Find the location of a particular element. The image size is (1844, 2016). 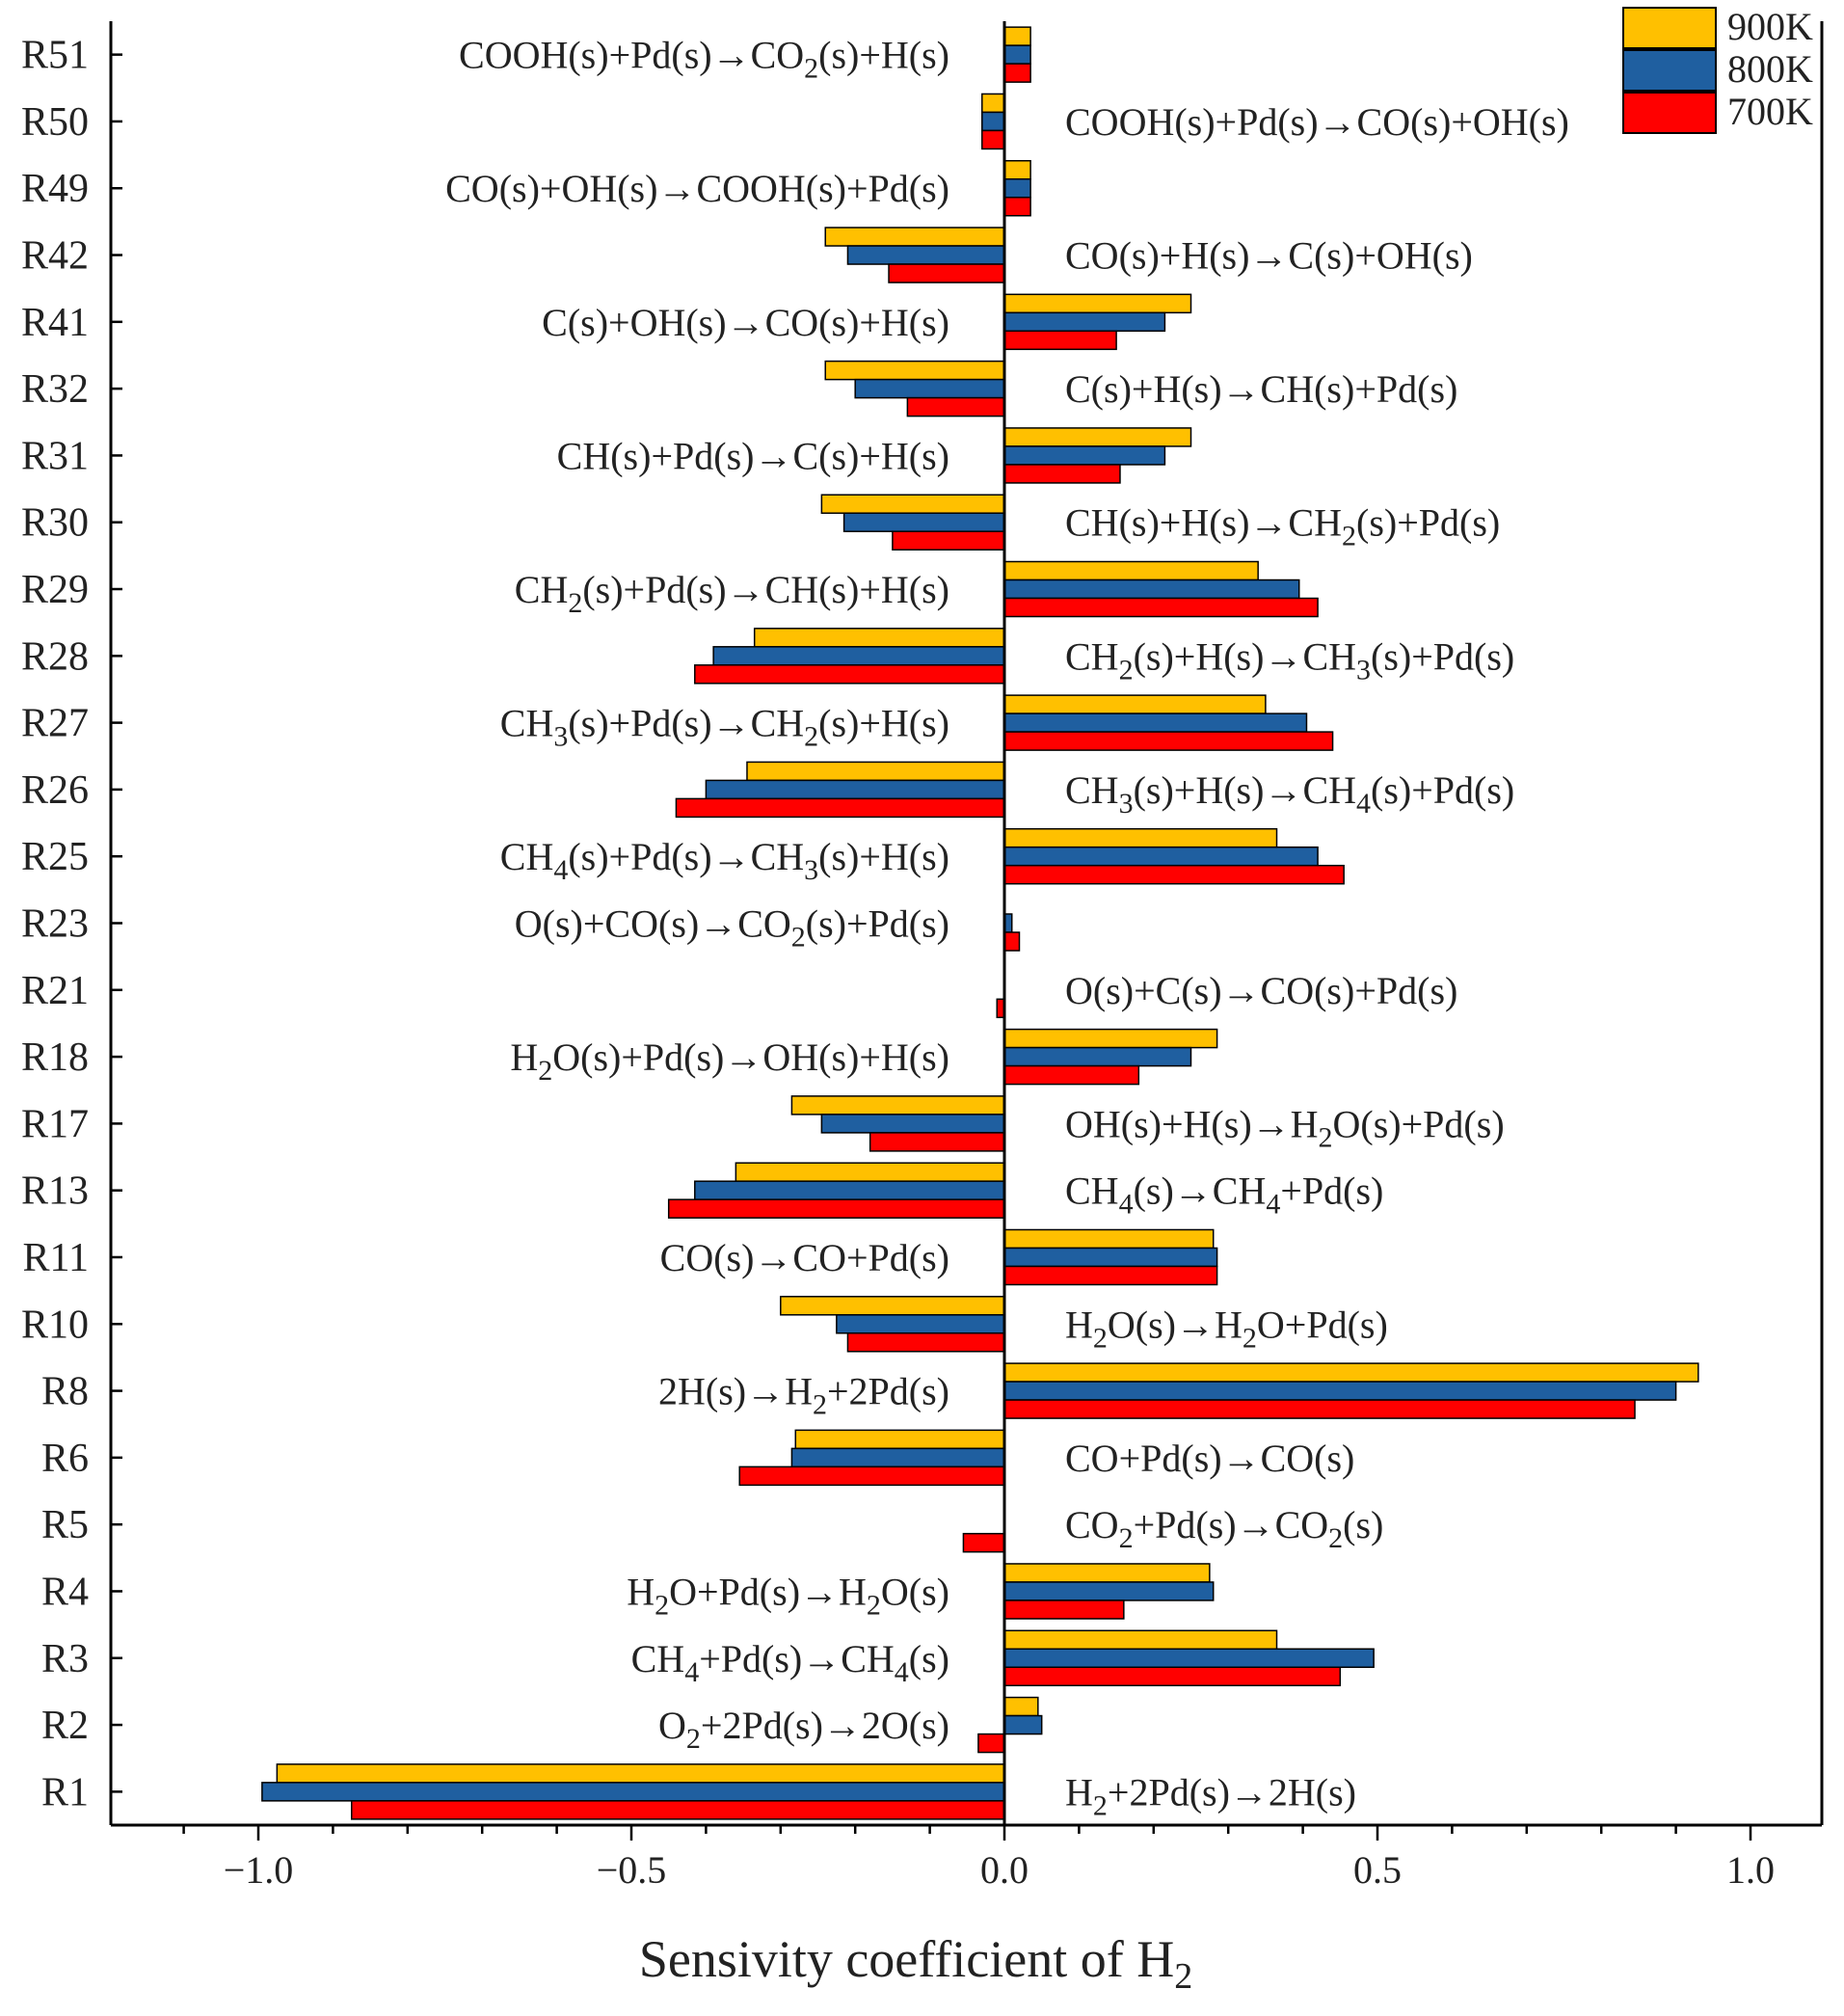

x-tick-label: 0.5 is located at coordinates (1377, 1870).